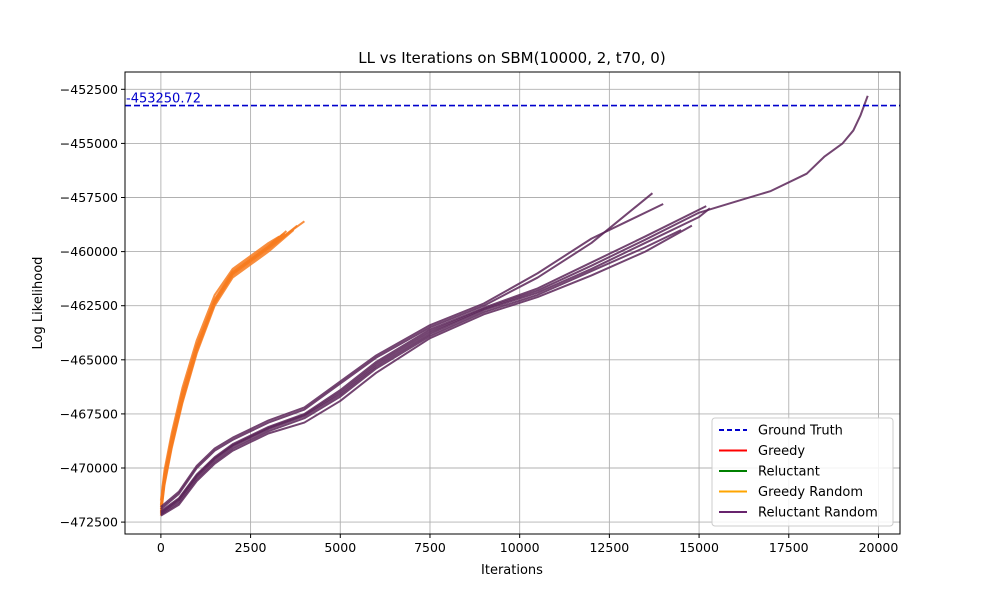 This screenshot has height=600, width=1000. What do you see at coordinates (161, 547) in the screenshot?
I see `x-tick-label: 0` at bounding box center [161, 547].